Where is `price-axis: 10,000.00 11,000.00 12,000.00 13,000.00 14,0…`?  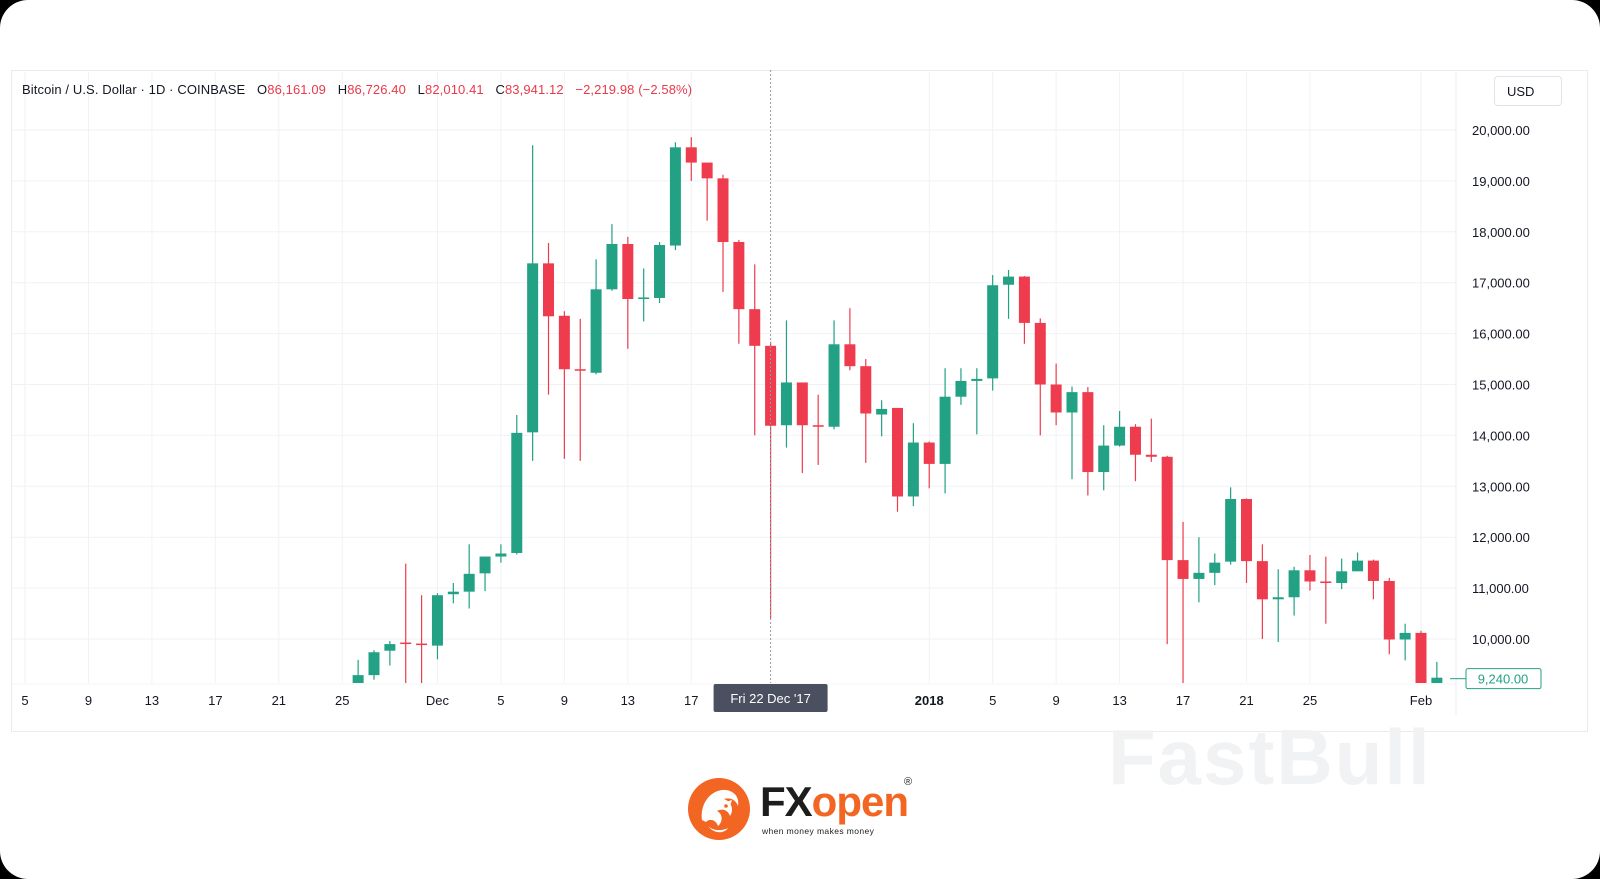
price-axis: 10,000.00 11,000.00 12,000.00 13,000.00 14,0… is located at coordinates (1496, 406).